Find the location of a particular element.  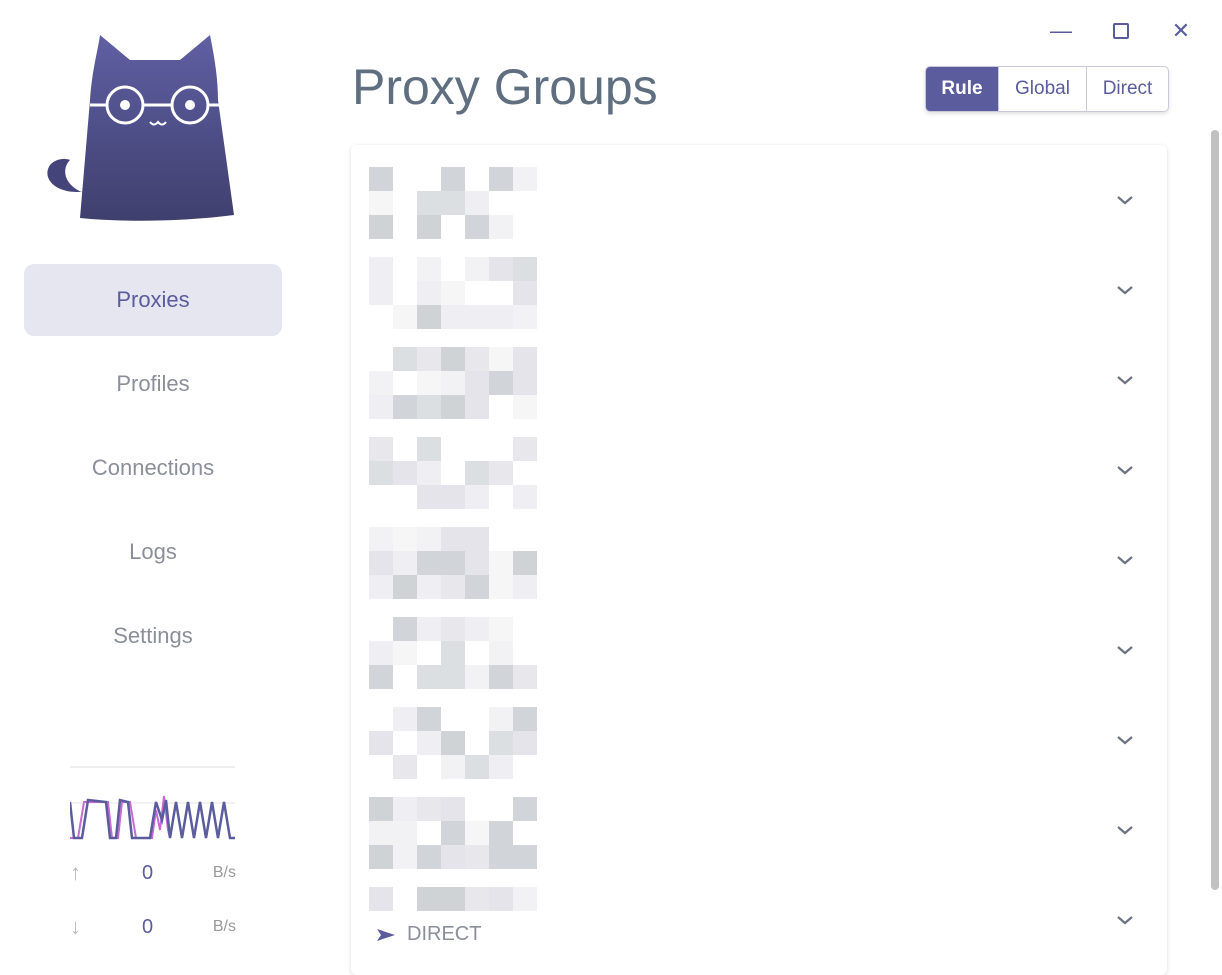

sidebar-item-connections: Connections is located at coordinates (153, 468).